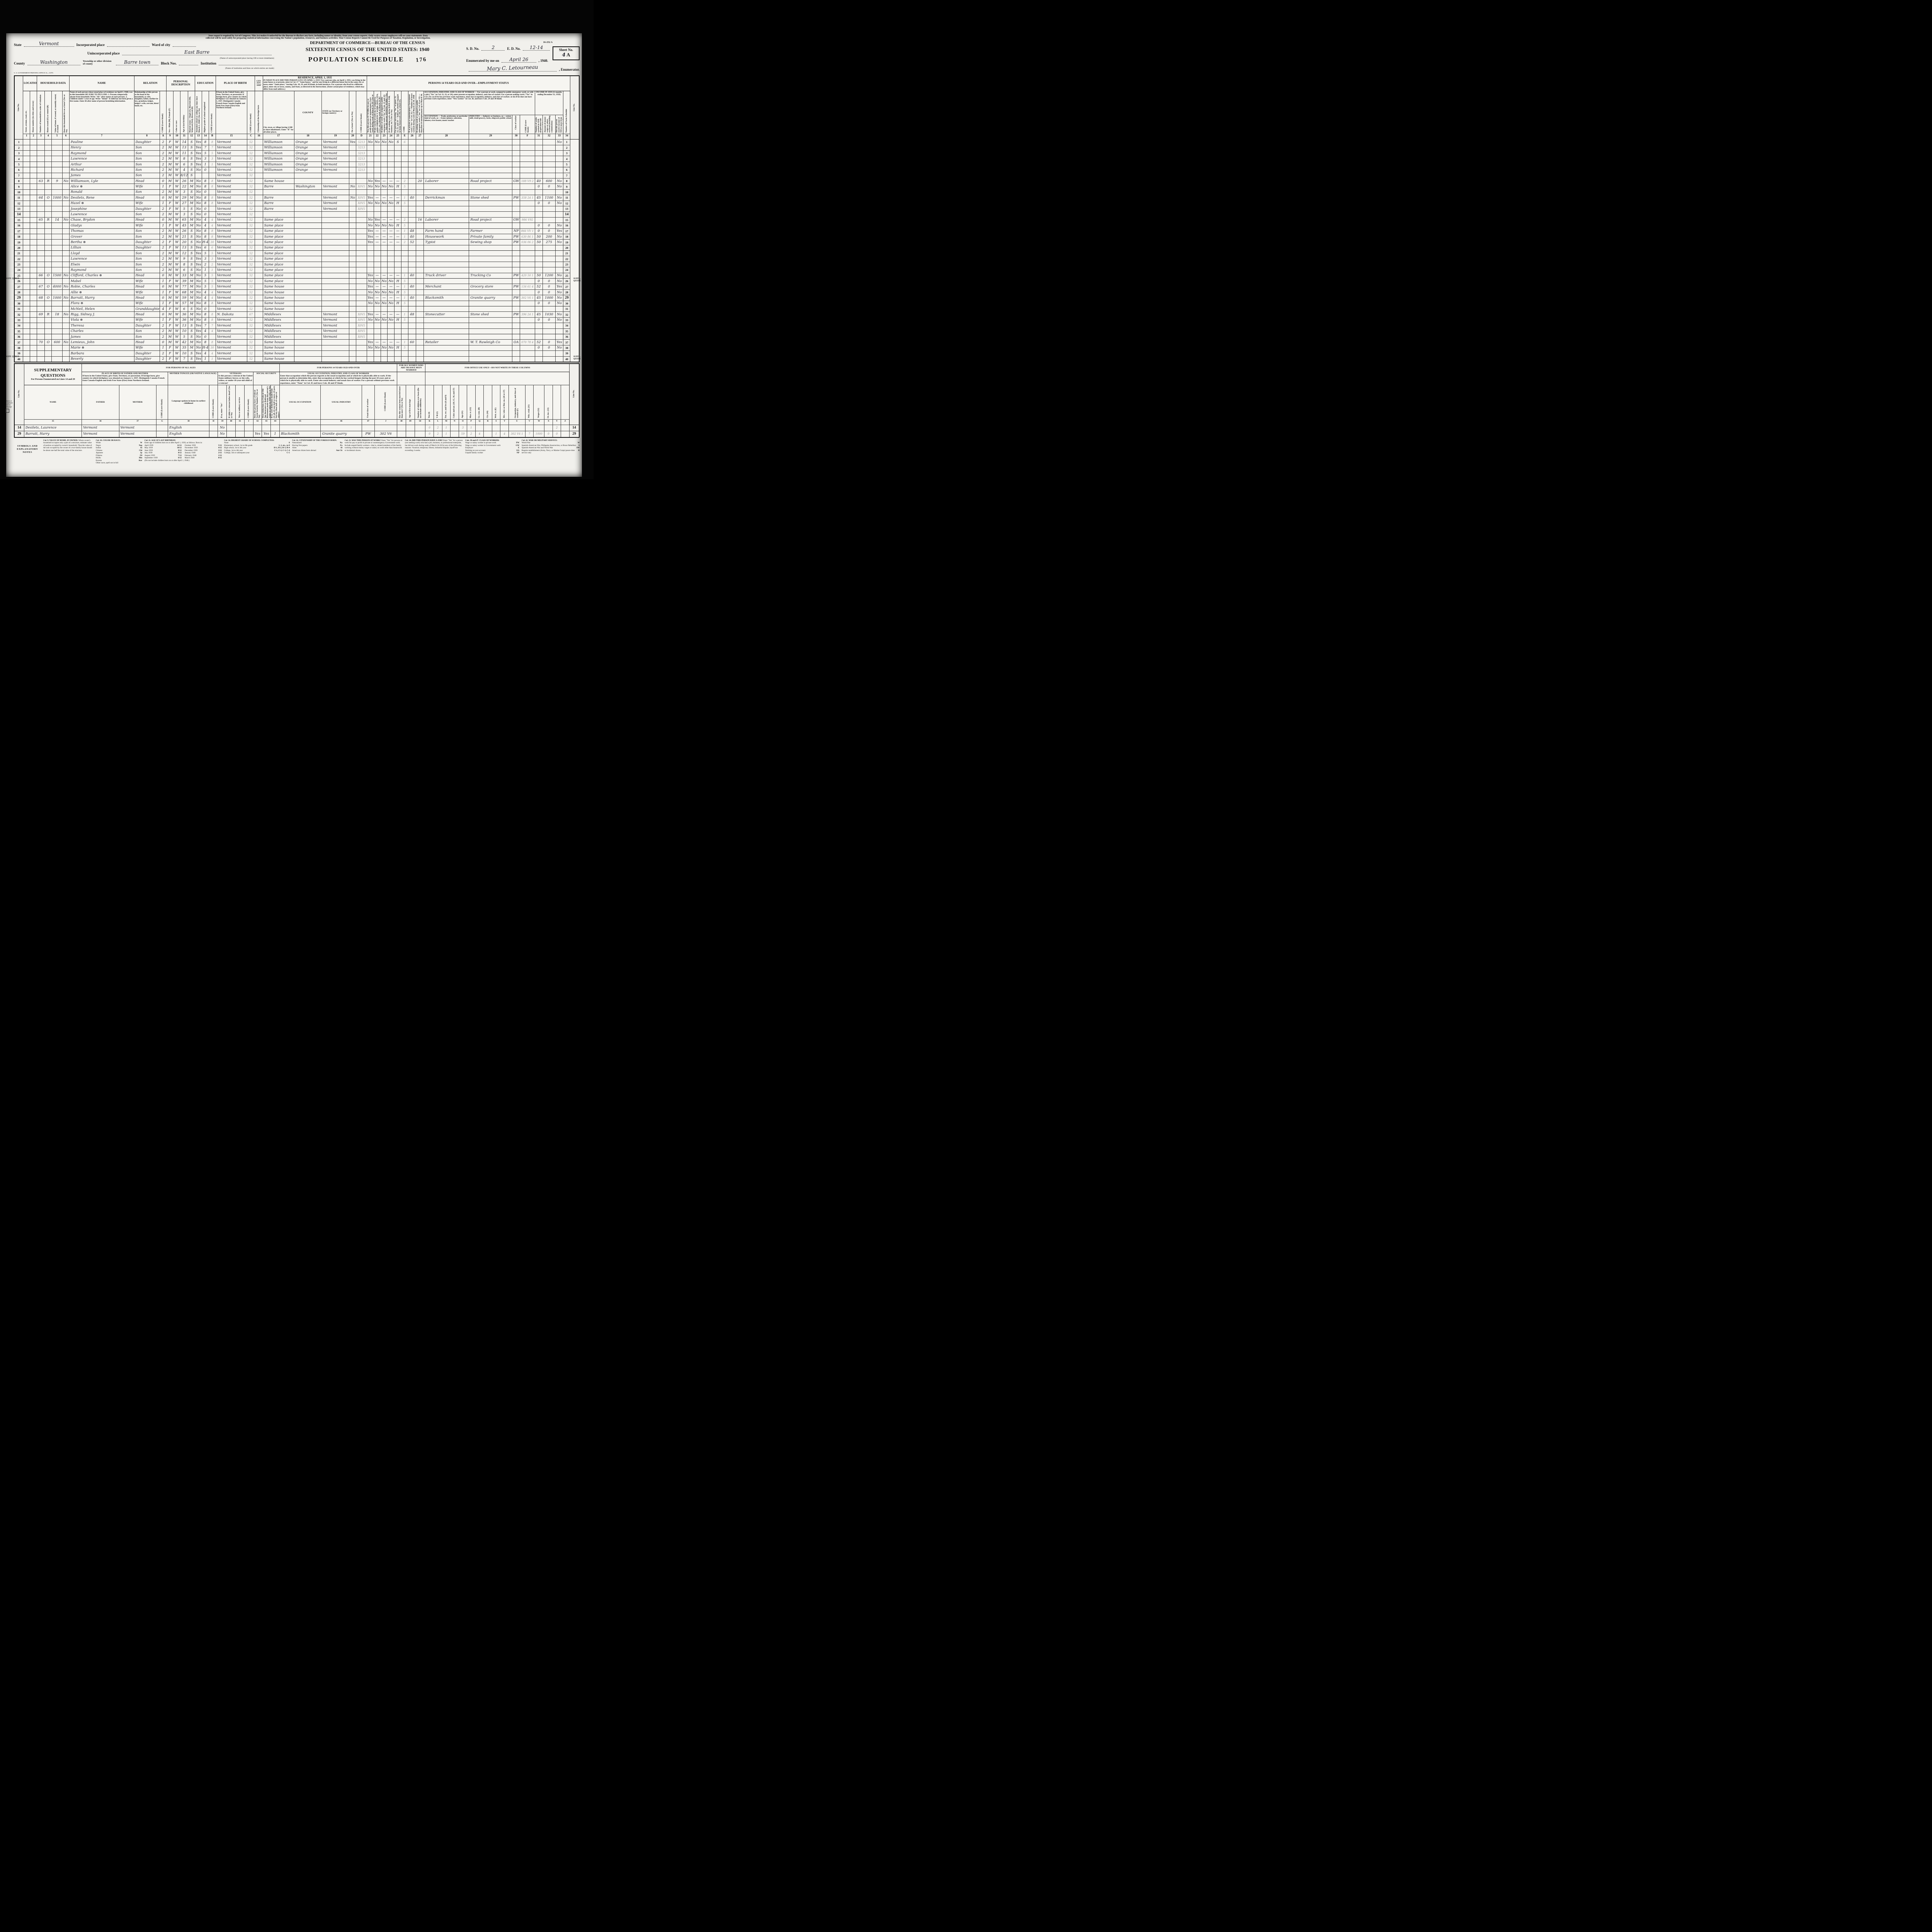 Image resolution: width=1932 pixels, height=1932 pixels. What do you see at coordinates (163, 292) in the screenshot?
I see `cell: 1` at bounding box center [163, 292].